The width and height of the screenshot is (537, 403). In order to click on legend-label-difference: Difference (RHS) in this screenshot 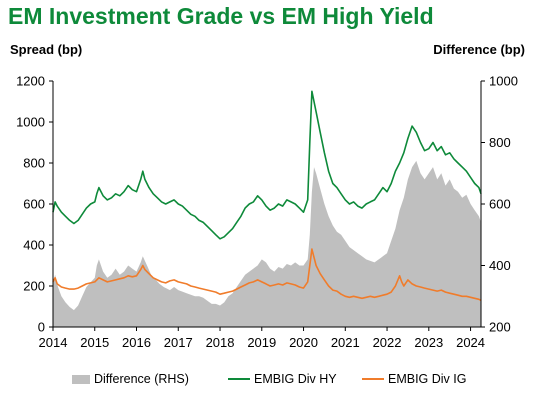, I will do `click(141, 379)`.